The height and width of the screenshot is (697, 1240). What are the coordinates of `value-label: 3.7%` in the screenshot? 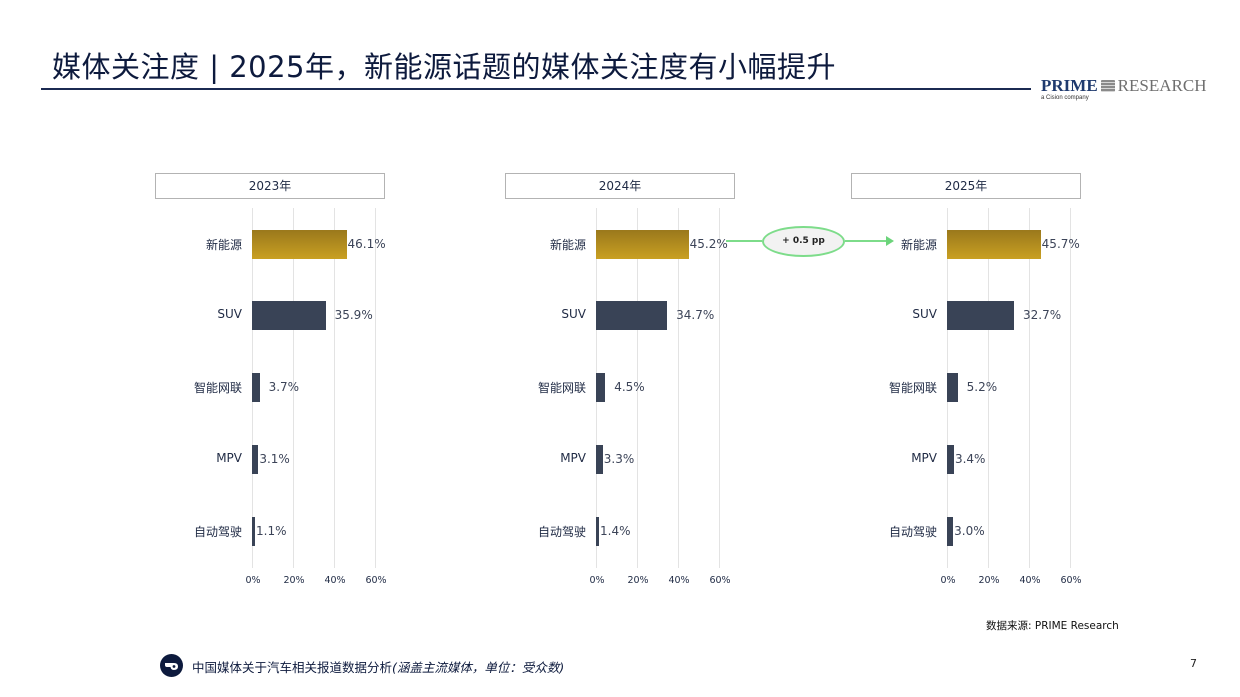 It's located at (284, 387).